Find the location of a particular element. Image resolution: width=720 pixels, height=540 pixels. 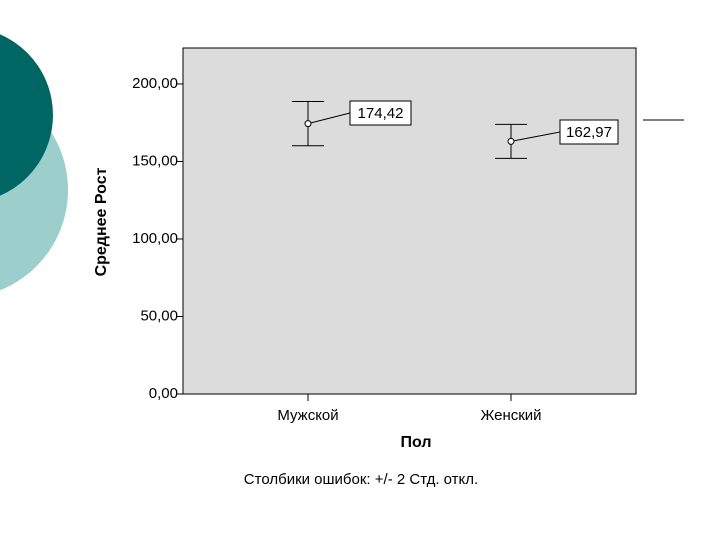

x-axis-label: Пол is located at coordinates (415, 442).